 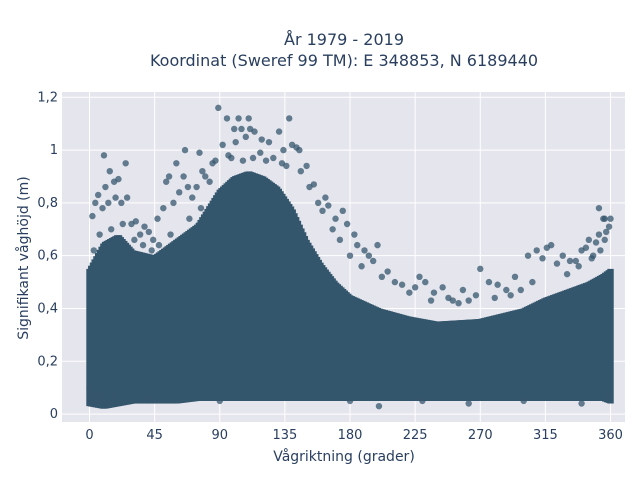 I want to click on x-axis-label: Vågriktning (grader), so click(x=344, y=456).